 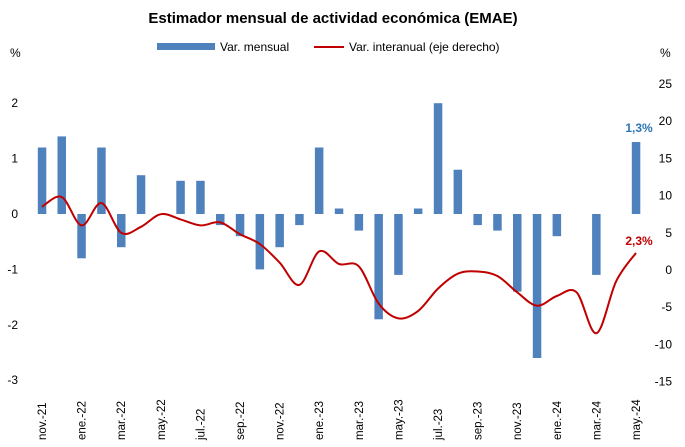 What do you see at coordinates (141, 194) in the screenshot?
I see `bar-abr.-22` at bounding box center [141, 194].